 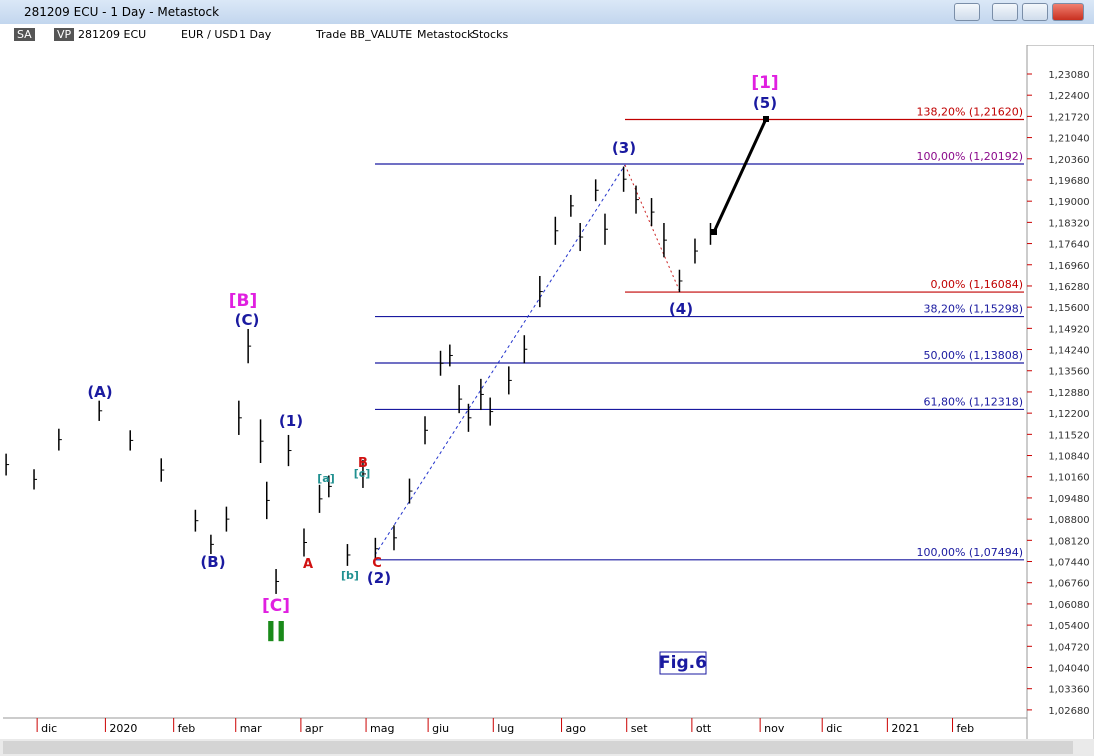 I want to click on toolbar-item: 281209 ECU, so click(x=112, y=34).